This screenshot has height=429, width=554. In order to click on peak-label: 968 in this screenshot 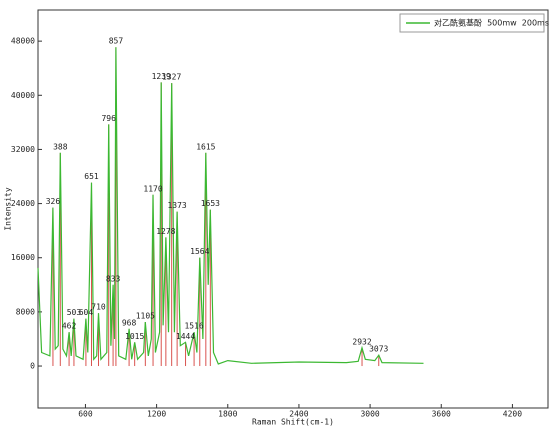, I will do `click(129, 322)`.